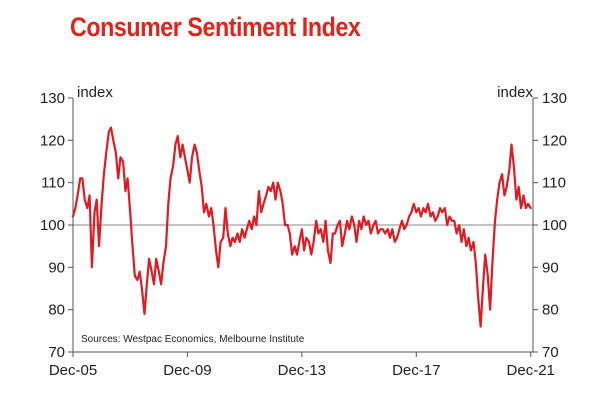 This screenshot has width=600, height=401. I want to click on y-right-tick-label-80: 80, so click(550, 310).